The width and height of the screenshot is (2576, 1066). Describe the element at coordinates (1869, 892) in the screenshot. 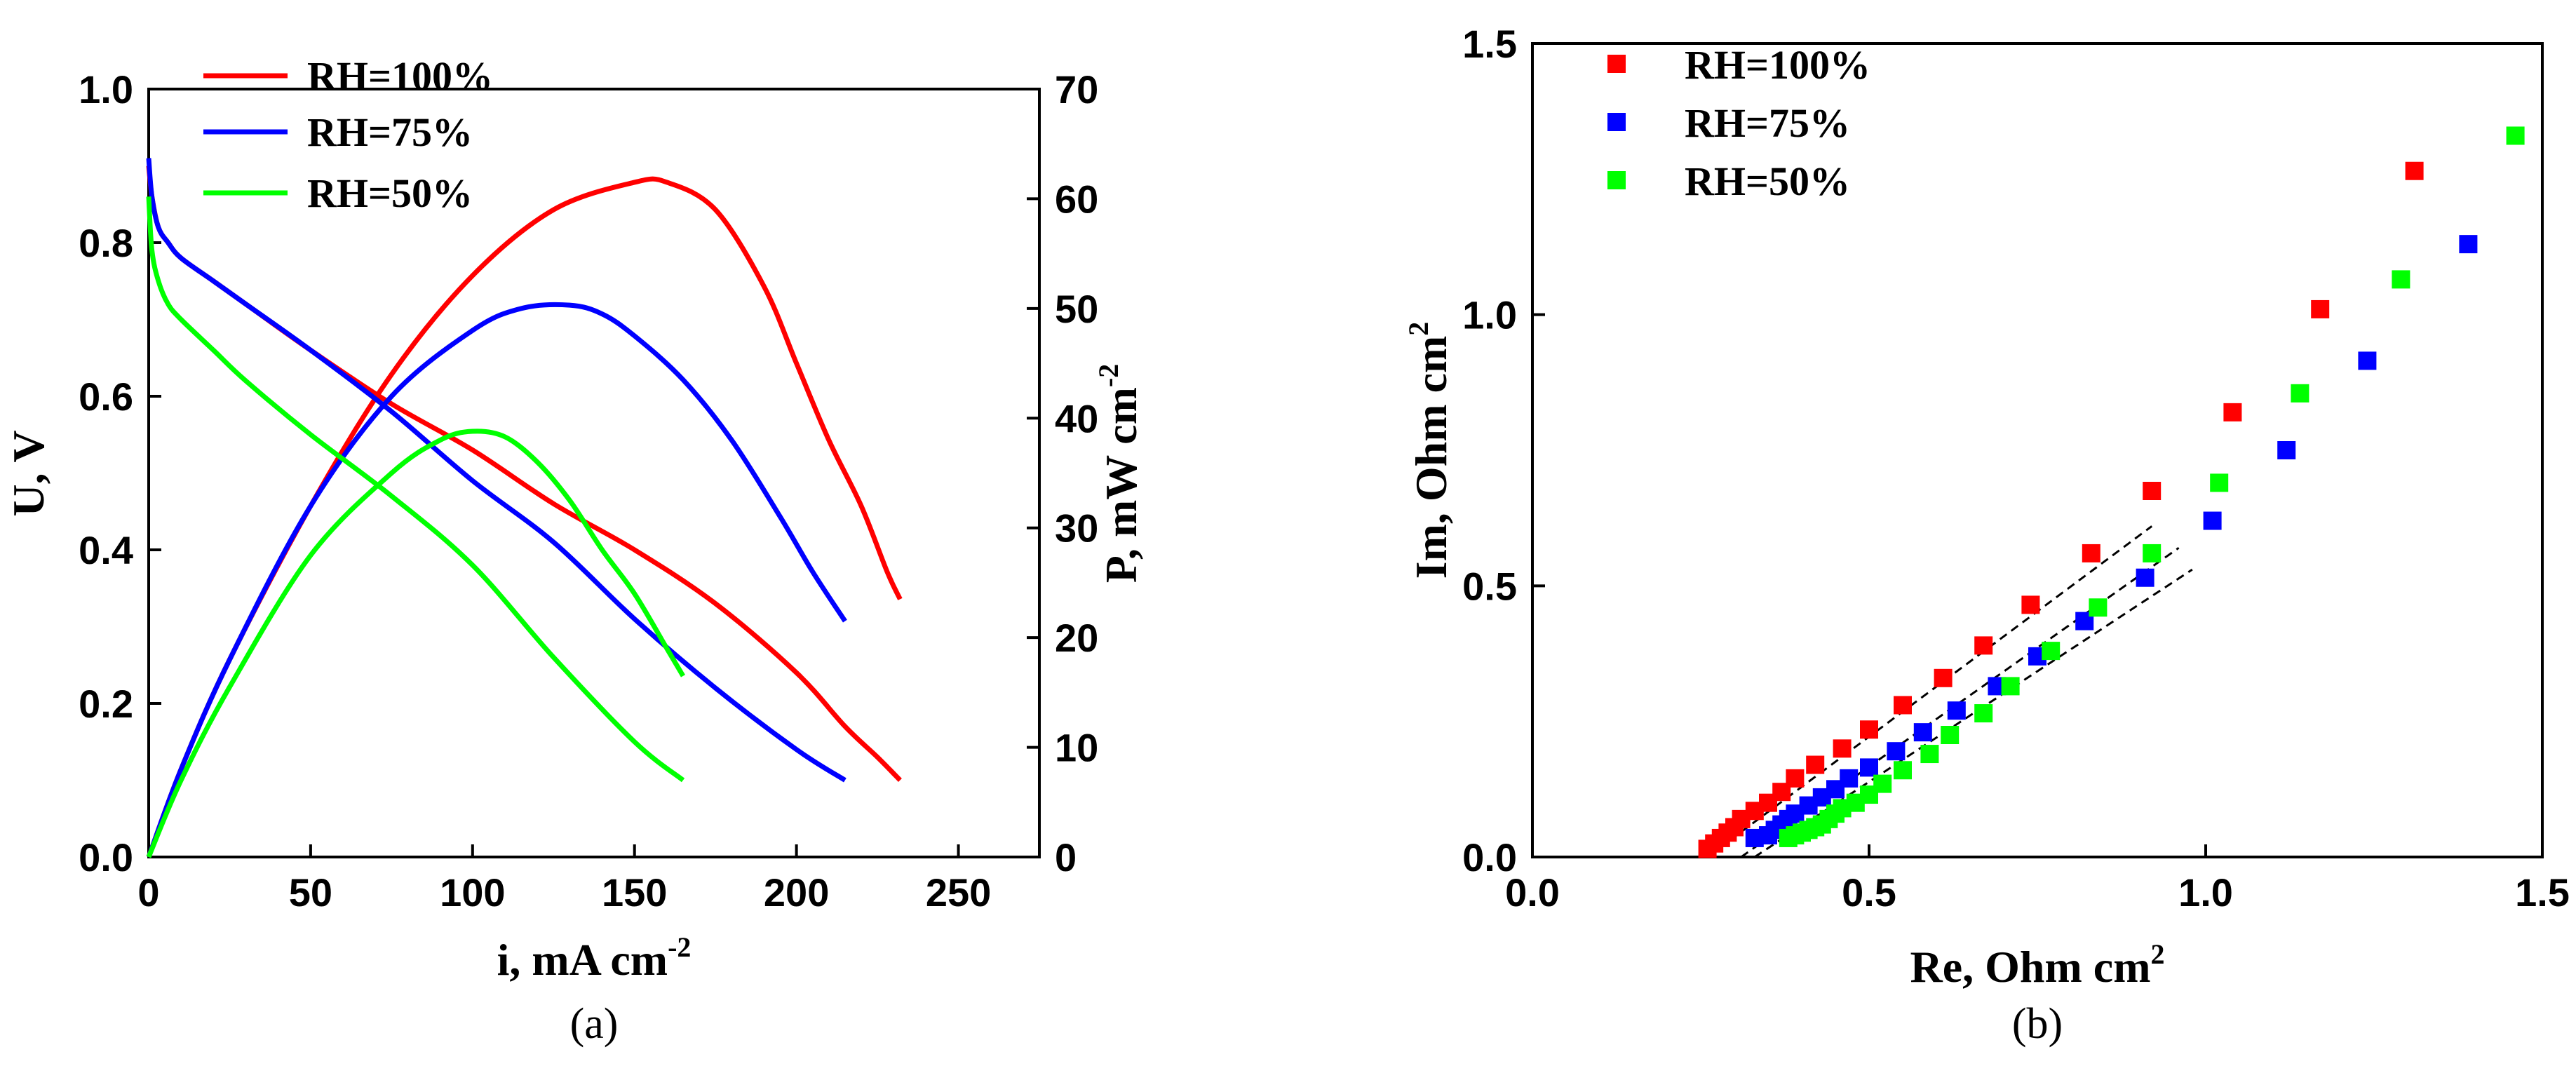

I see `x-tick-label-b: 0.5` at that location.